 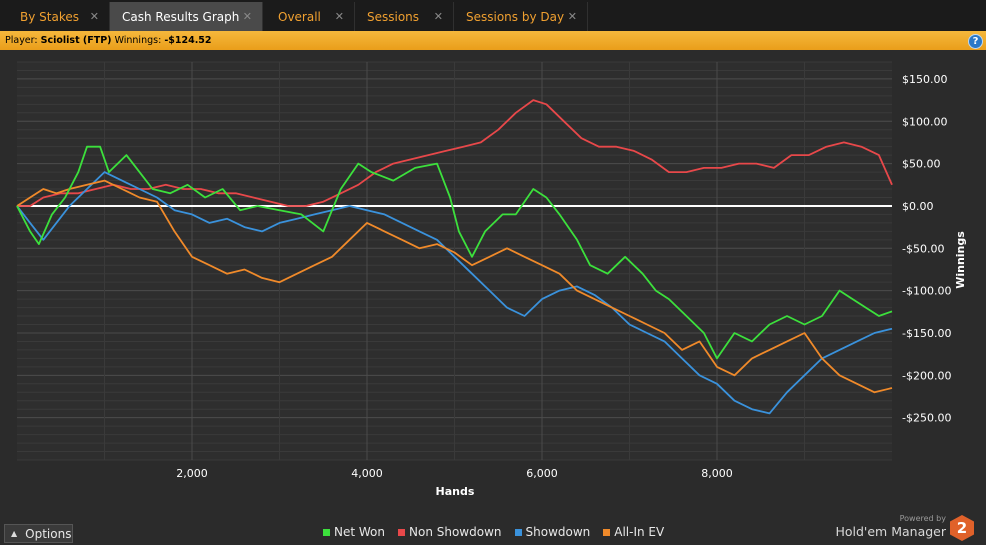 I want to click on hm2-logo-icon: 2, so click(x=962, y=528).